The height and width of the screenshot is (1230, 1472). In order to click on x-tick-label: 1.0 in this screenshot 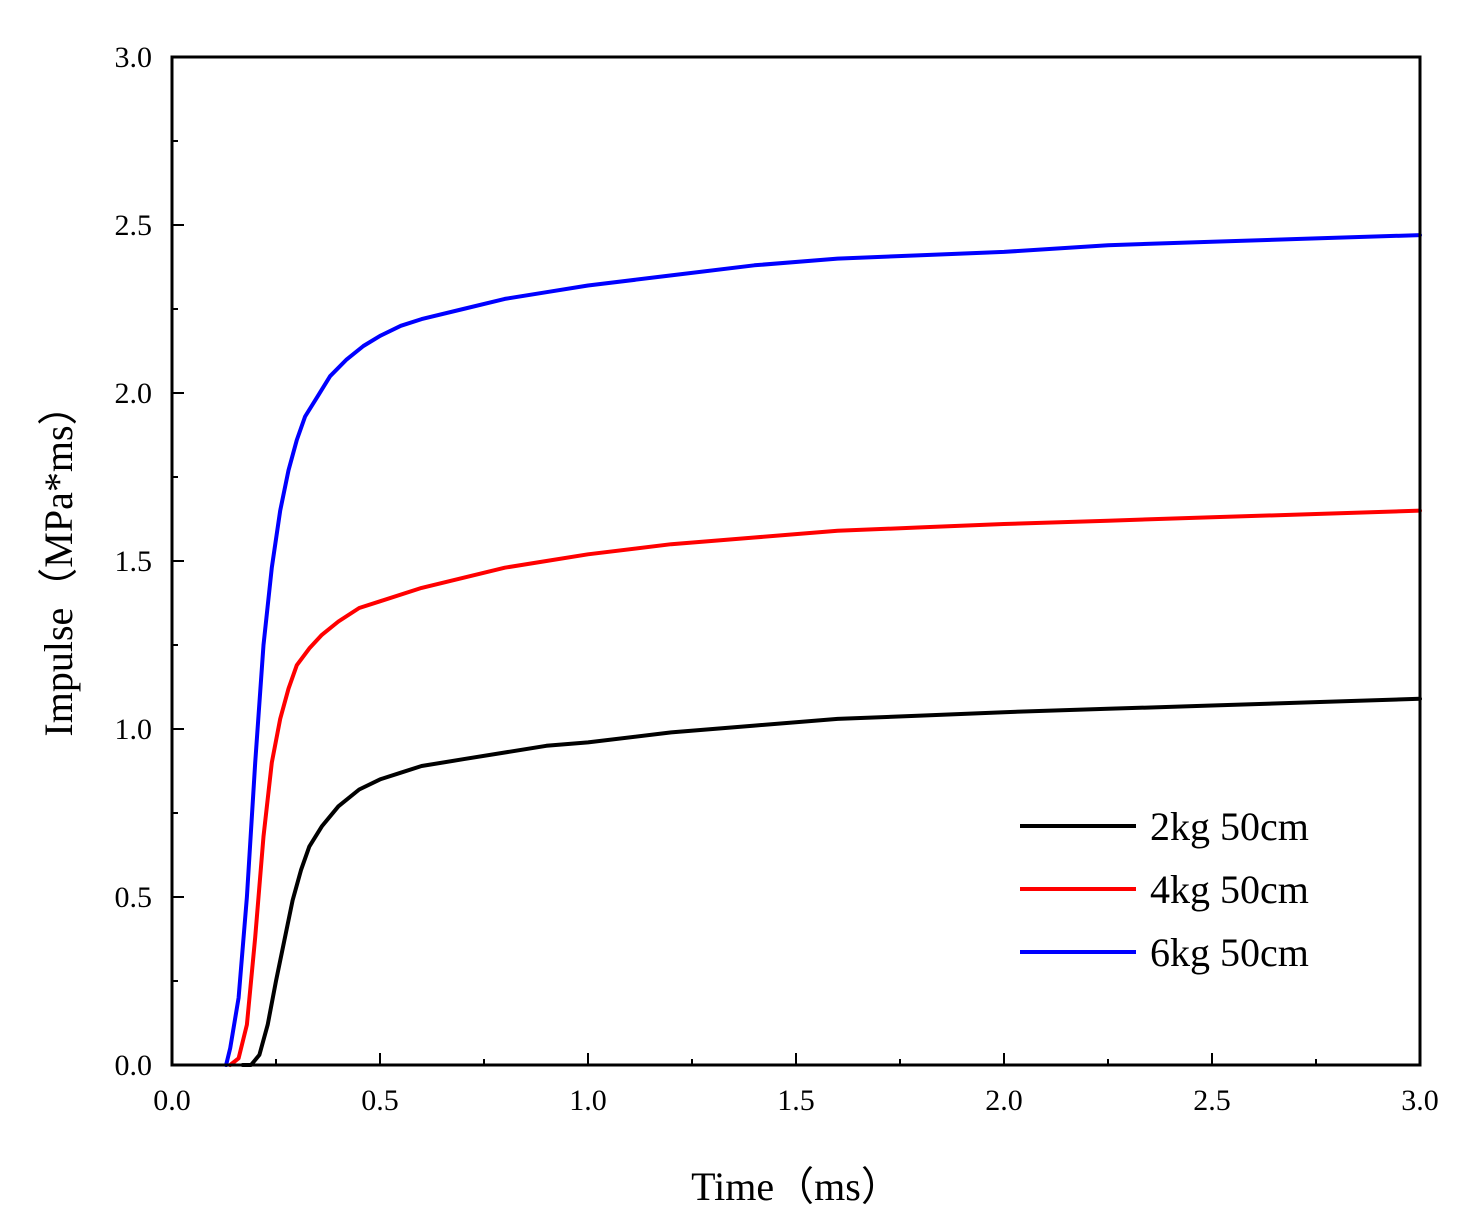, I will do `click(588, 1100)`.